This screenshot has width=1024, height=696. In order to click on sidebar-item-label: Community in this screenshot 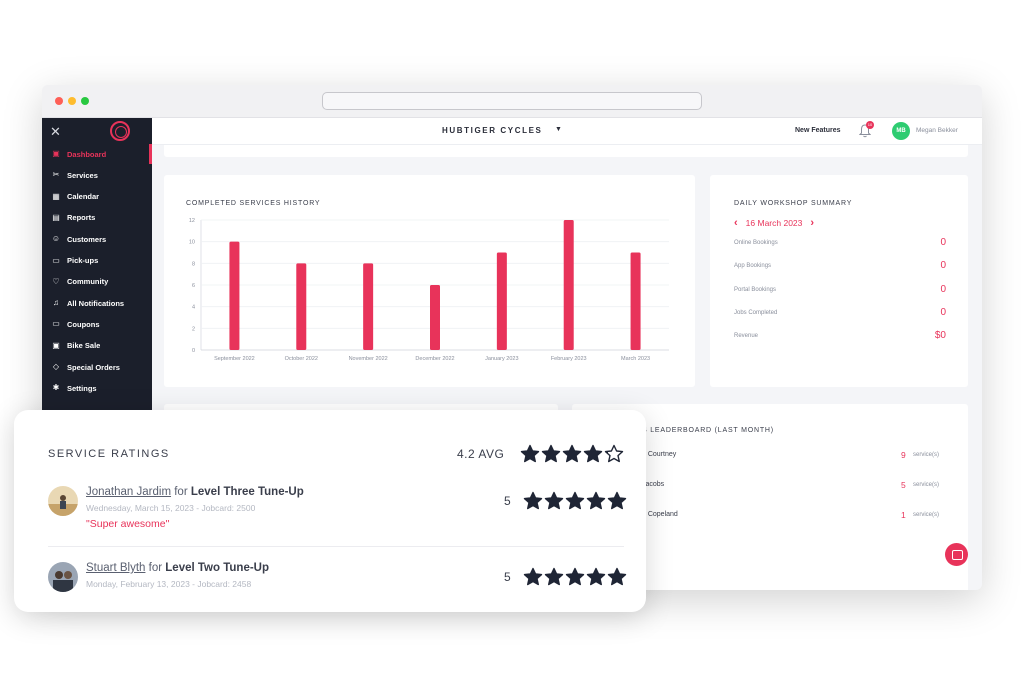, I will do `click(88, 282)`.